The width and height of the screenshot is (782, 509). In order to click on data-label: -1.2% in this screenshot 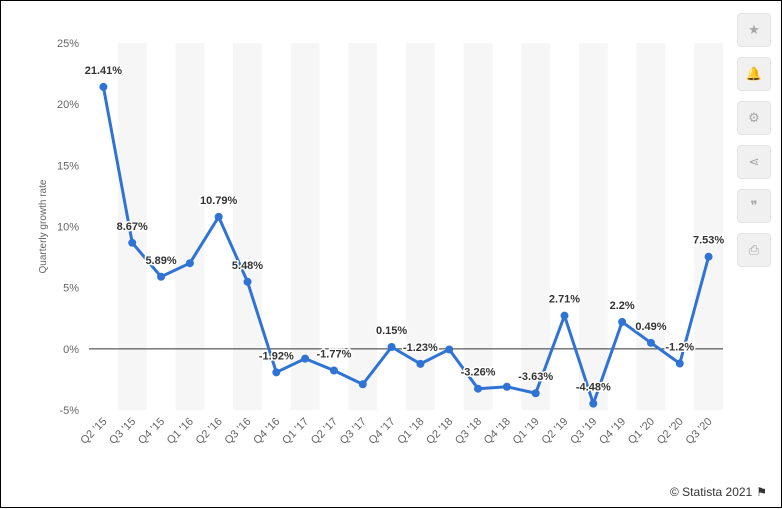, I will do `click(679, 348)`.